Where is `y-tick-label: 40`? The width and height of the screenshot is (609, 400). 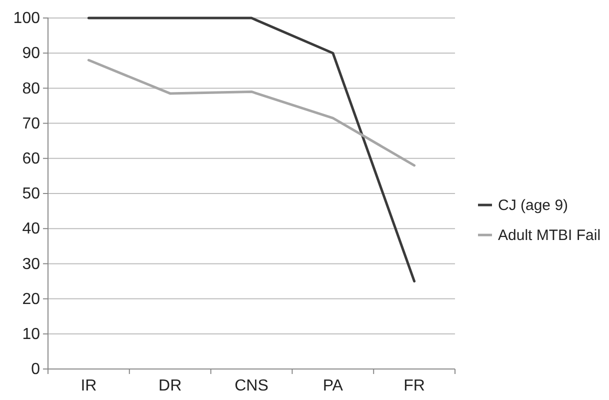
y-tick-label: 40 is located at coordinates (31, 229).